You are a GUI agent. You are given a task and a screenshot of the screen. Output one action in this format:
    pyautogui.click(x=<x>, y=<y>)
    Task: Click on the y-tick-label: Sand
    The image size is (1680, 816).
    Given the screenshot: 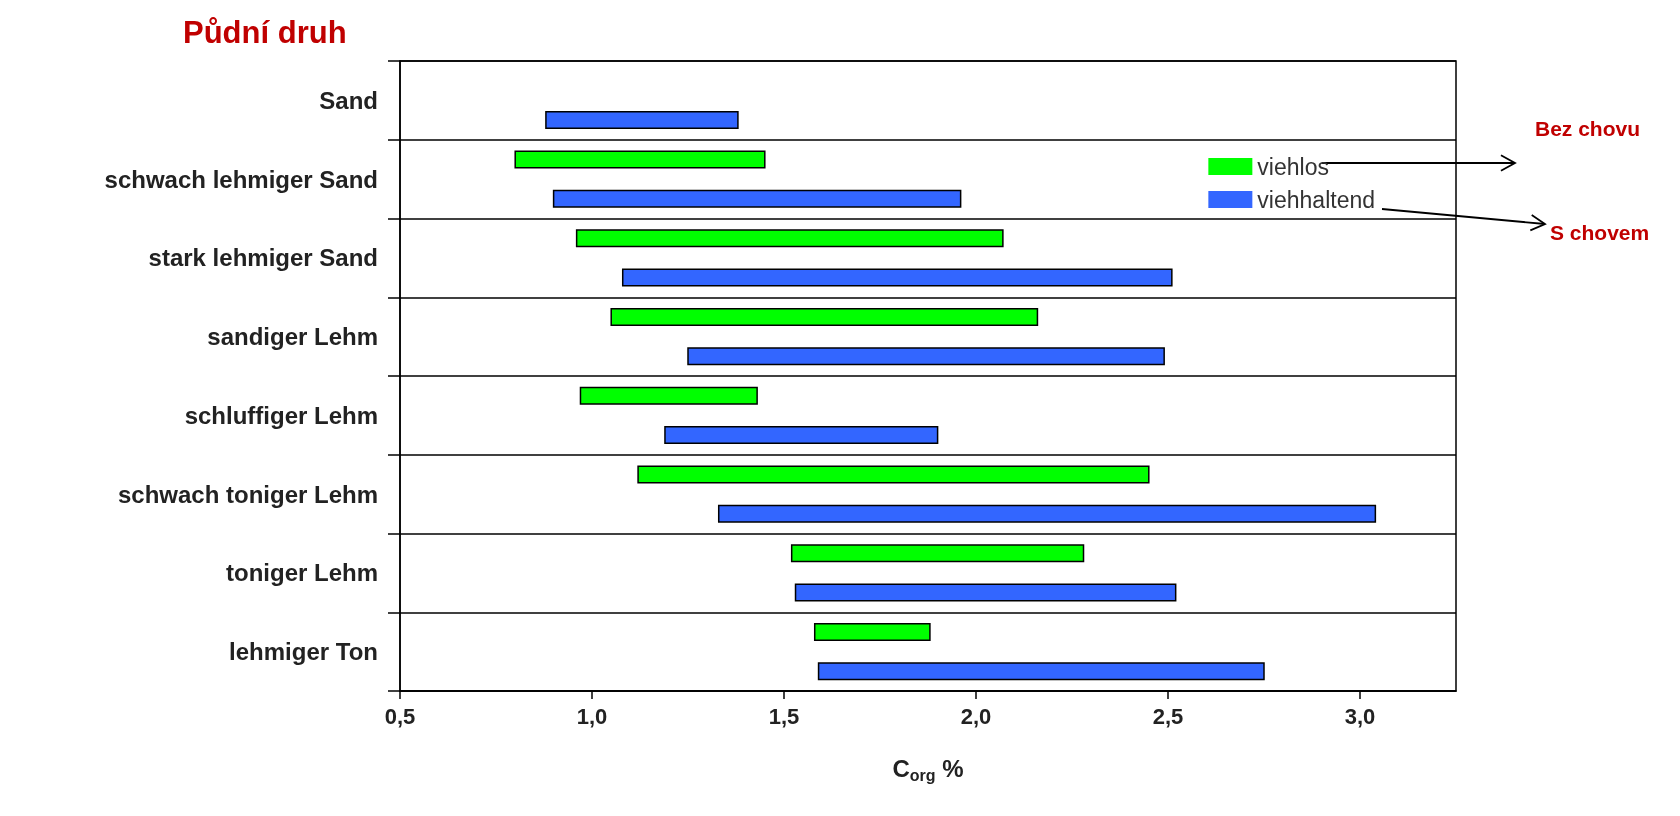 What is the action you would take?
    pyautogui.click(x=348, y=100)
    